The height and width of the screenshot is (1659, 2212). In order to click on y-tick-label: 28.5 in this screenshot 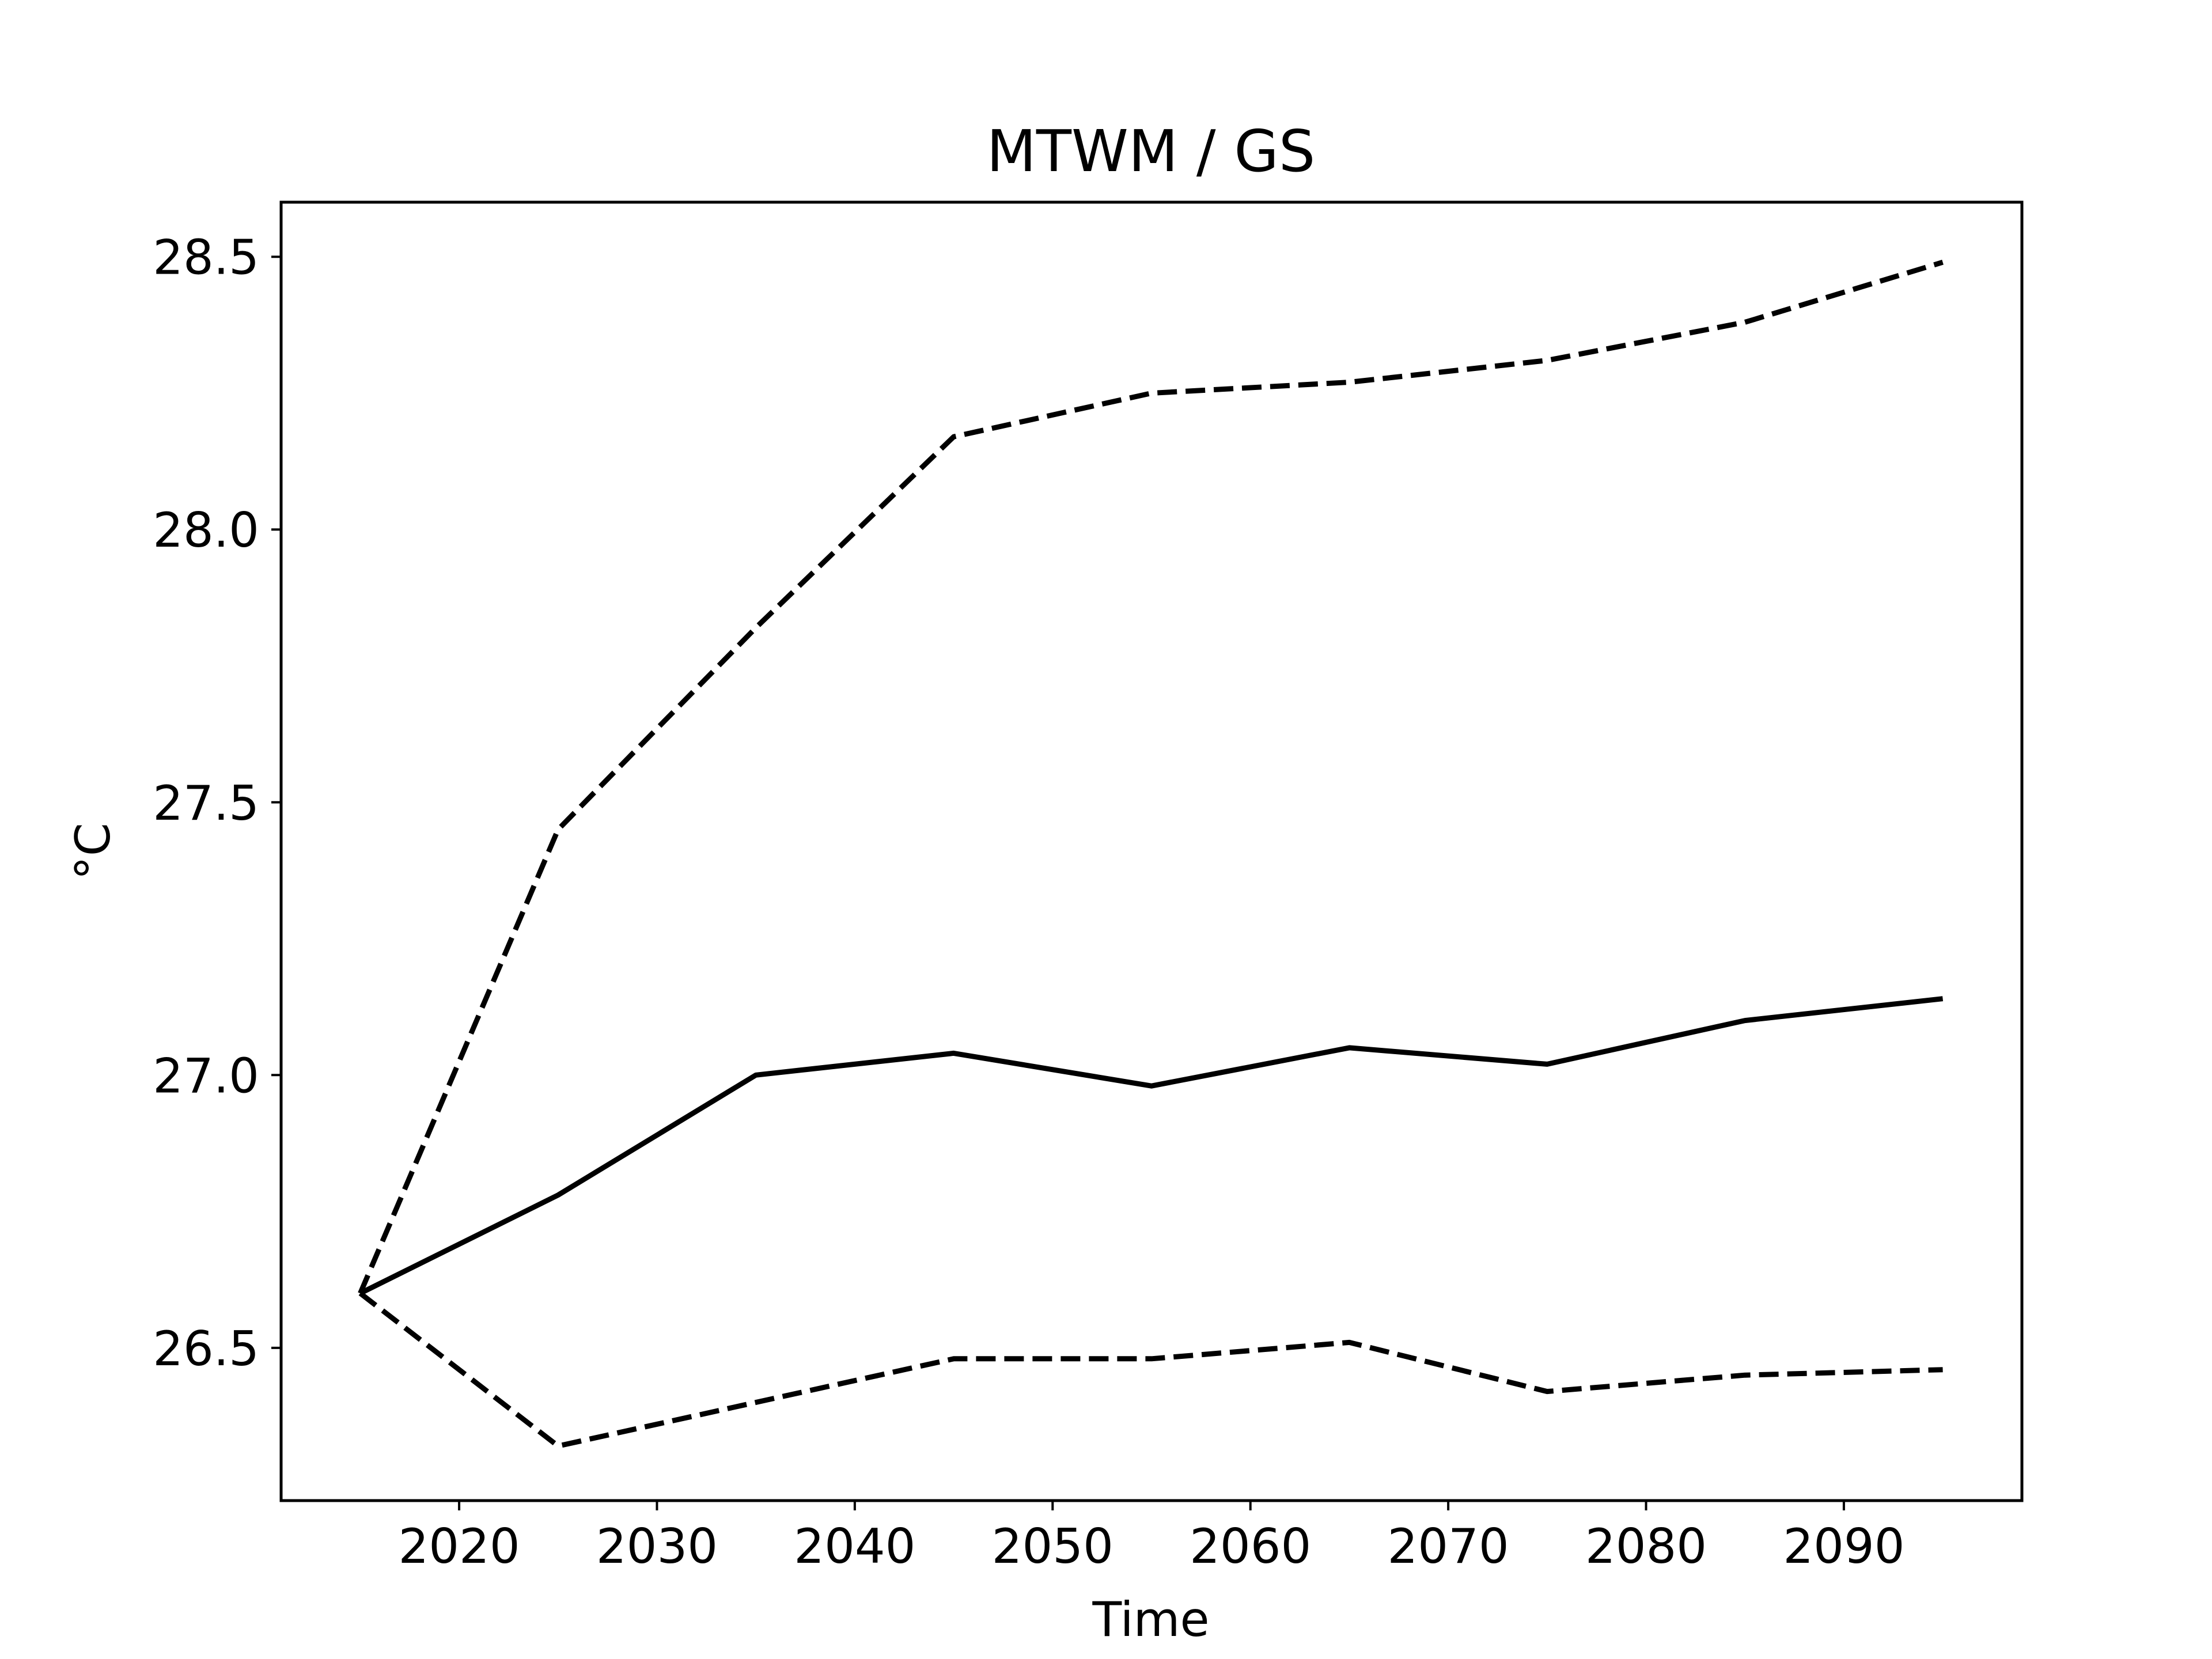, I will do `click(206, 258)`.